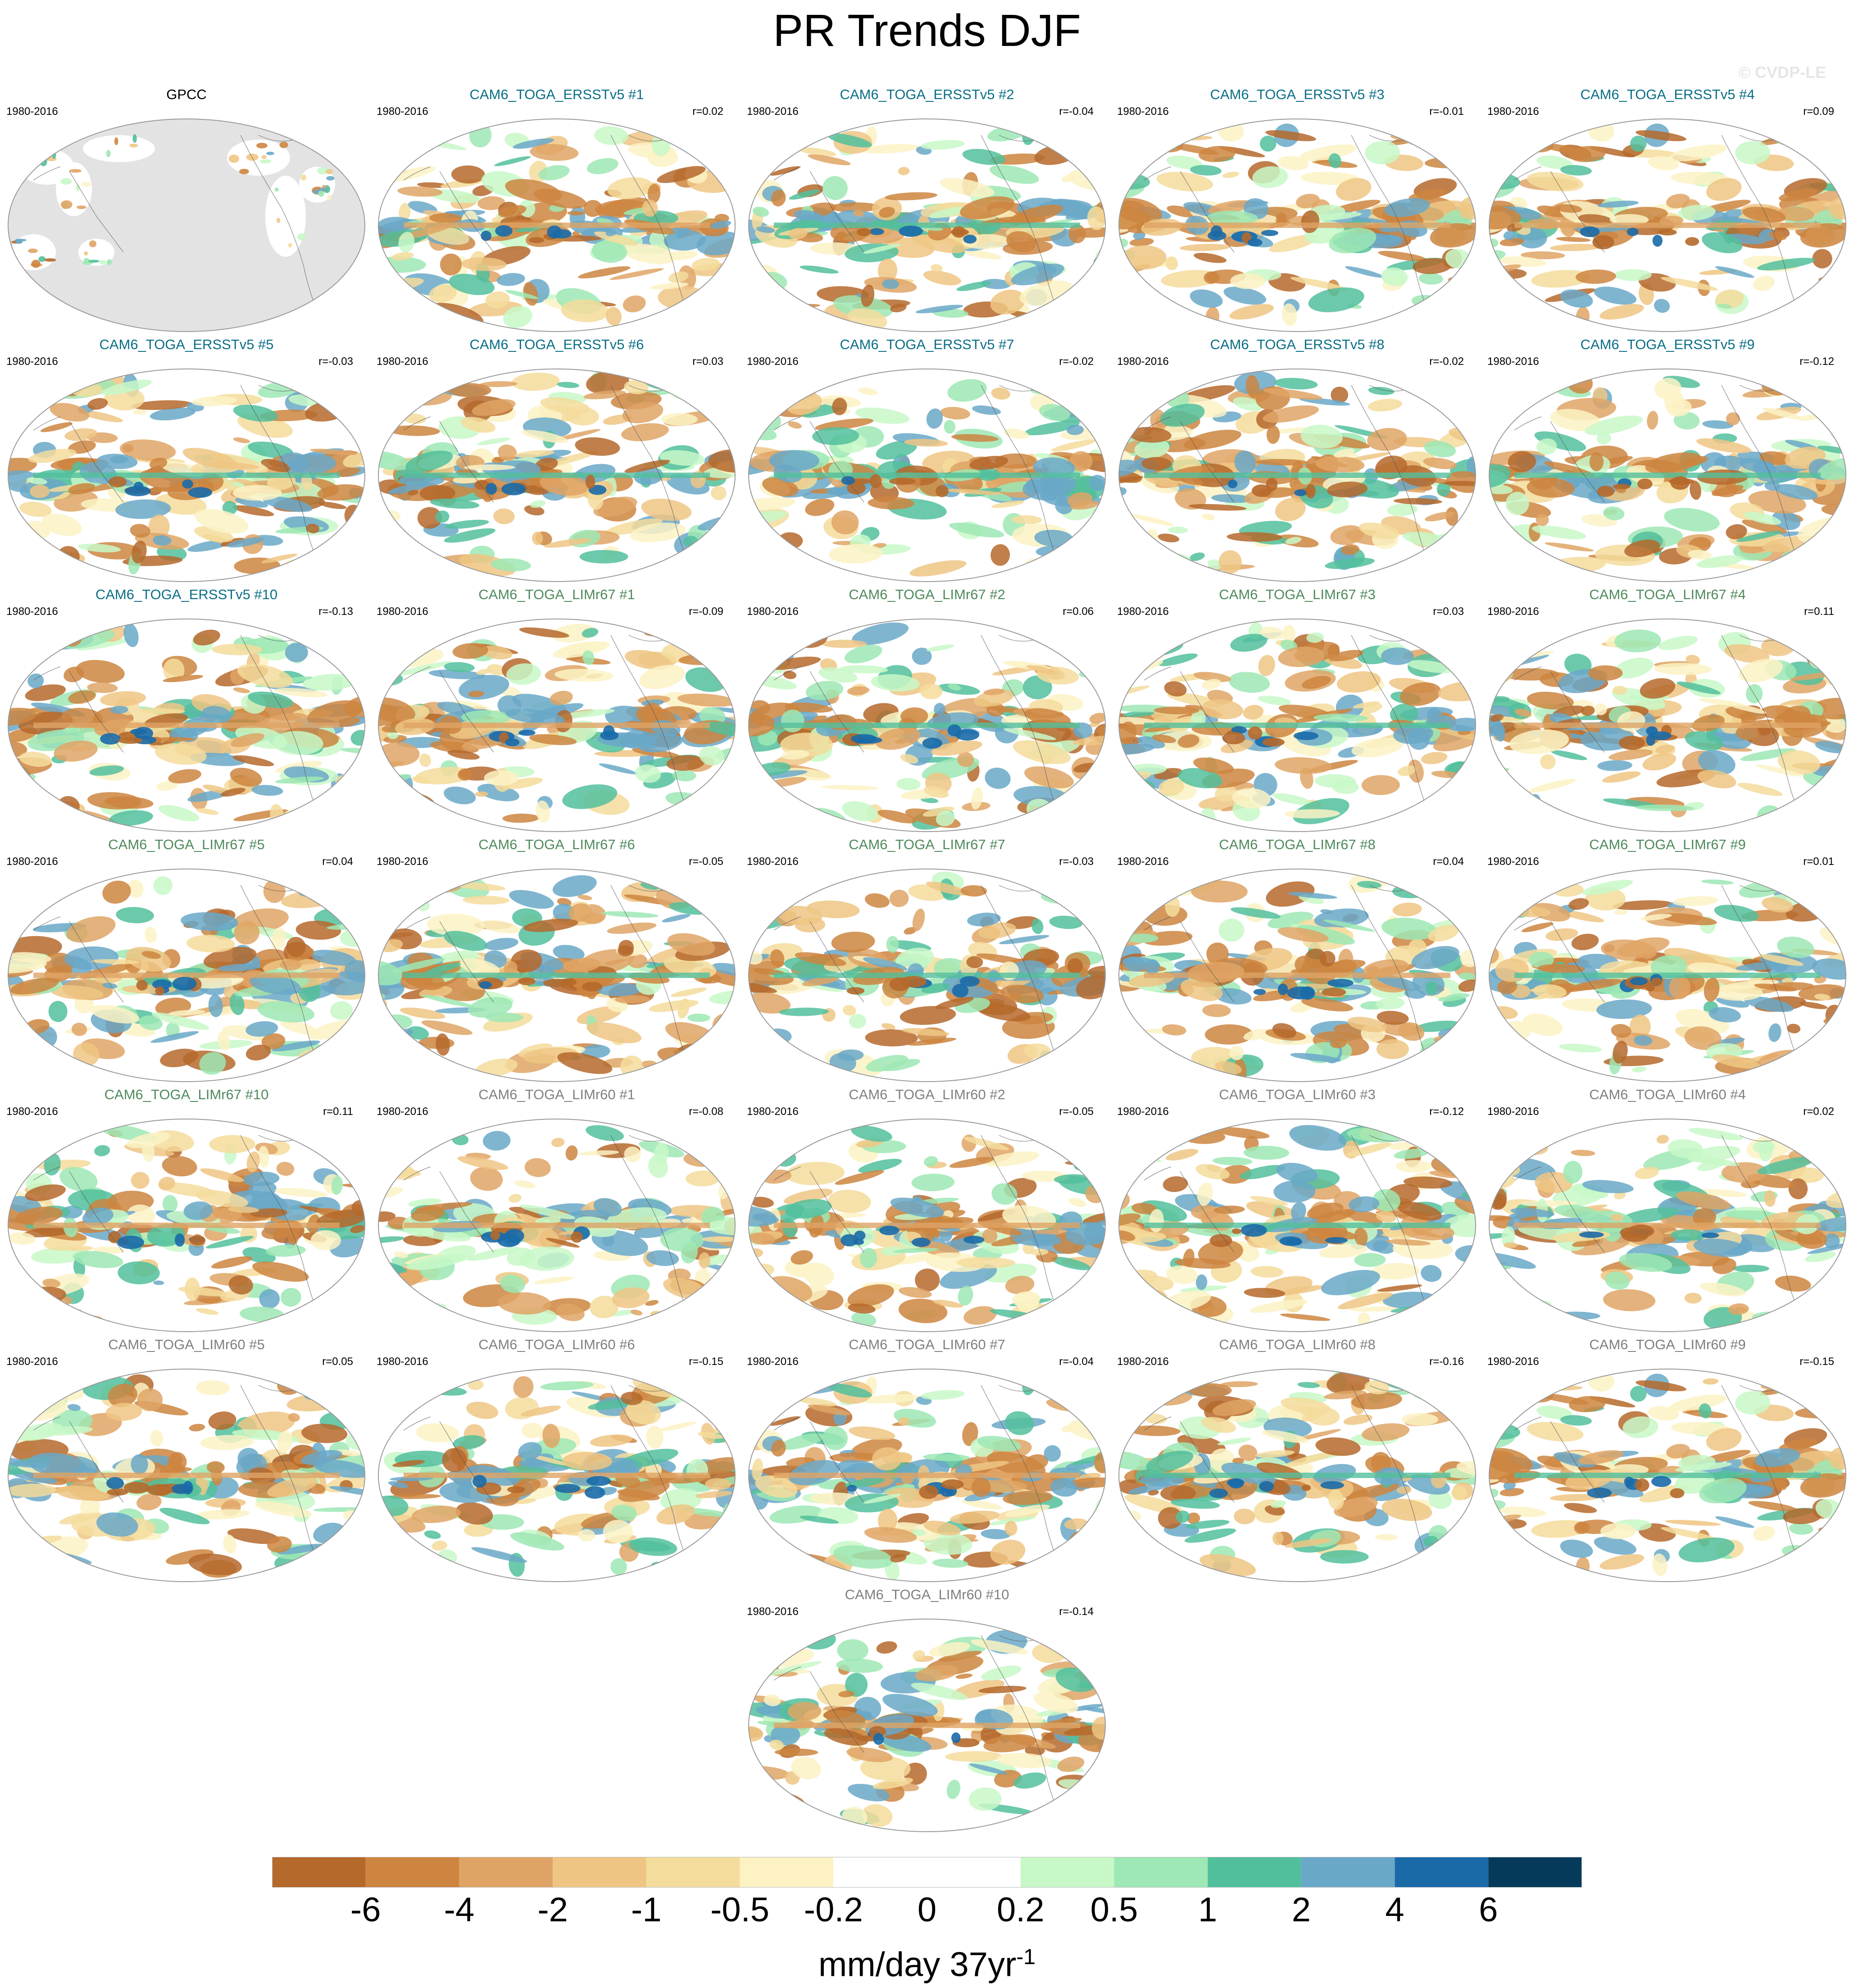  I want to click on map-panel: CAM6_TOGA_ERSSTv5 #5 1980-2016 r=-0.03, so click(186, 460).